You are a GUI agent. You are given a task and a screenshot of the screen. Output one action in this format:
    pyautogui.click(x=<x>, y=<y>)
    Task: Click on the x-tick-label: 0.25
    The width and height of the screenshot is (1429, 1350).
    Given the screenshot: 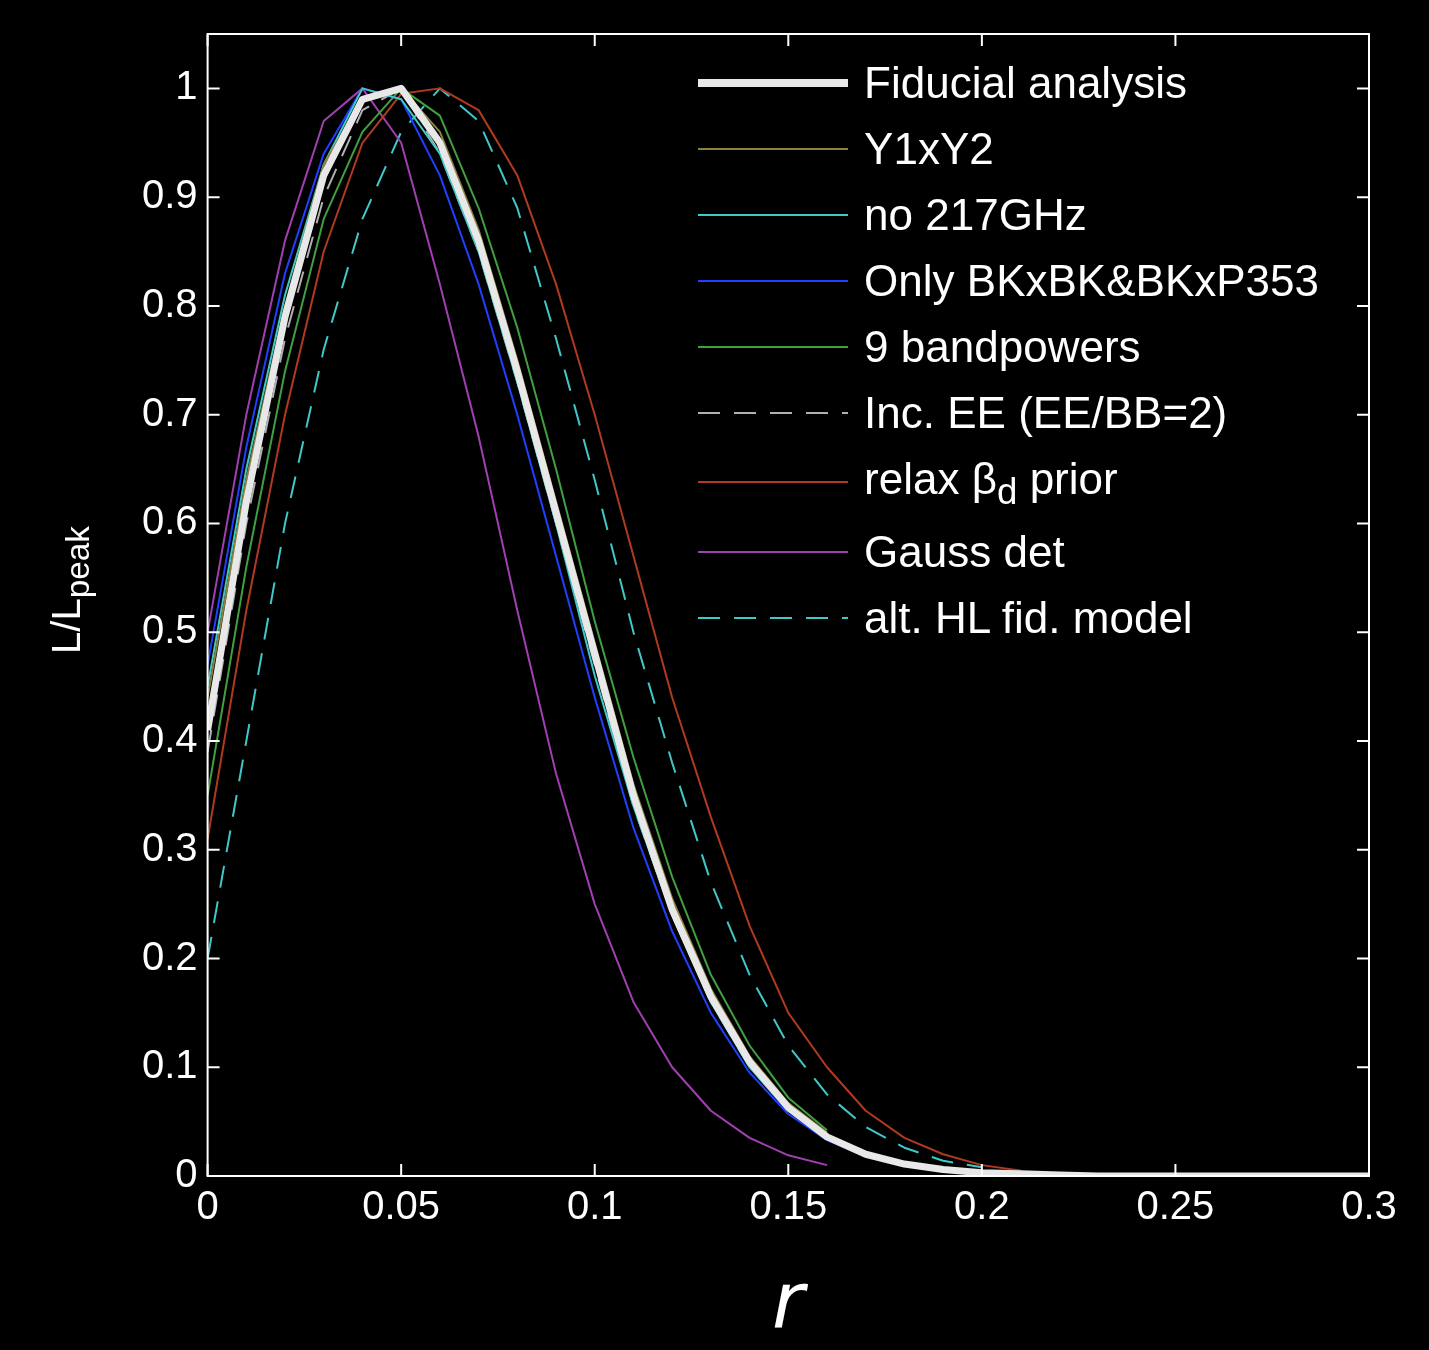 What is the action you would take?
    pyautogui.click(x=1175, y=1205)
    